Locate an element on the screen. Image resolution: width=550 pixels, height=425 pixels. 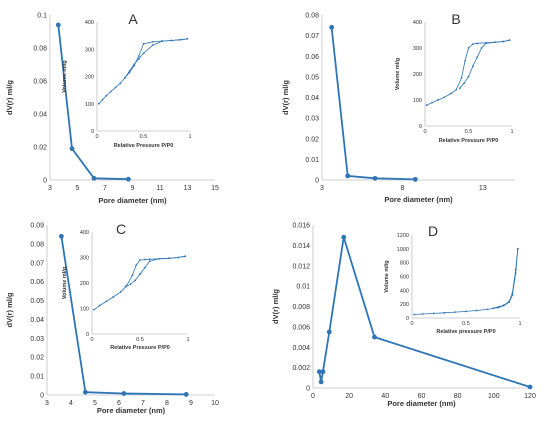
x-tick-label: 80 is located at coordinates (458, 396).